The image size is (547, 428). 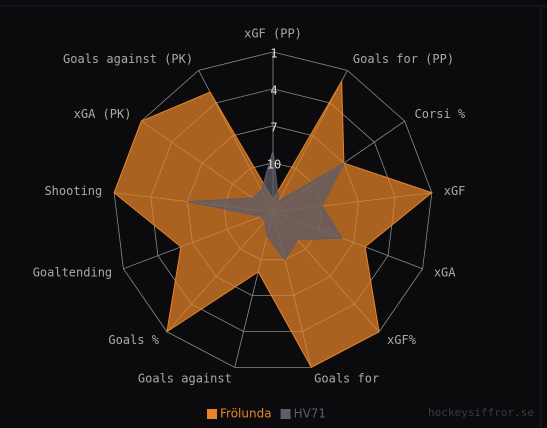 What do you see at coordinates (72, 272) in the screenshot?
I see `axis-label: Goaltending` at bounding box center [72, 272].